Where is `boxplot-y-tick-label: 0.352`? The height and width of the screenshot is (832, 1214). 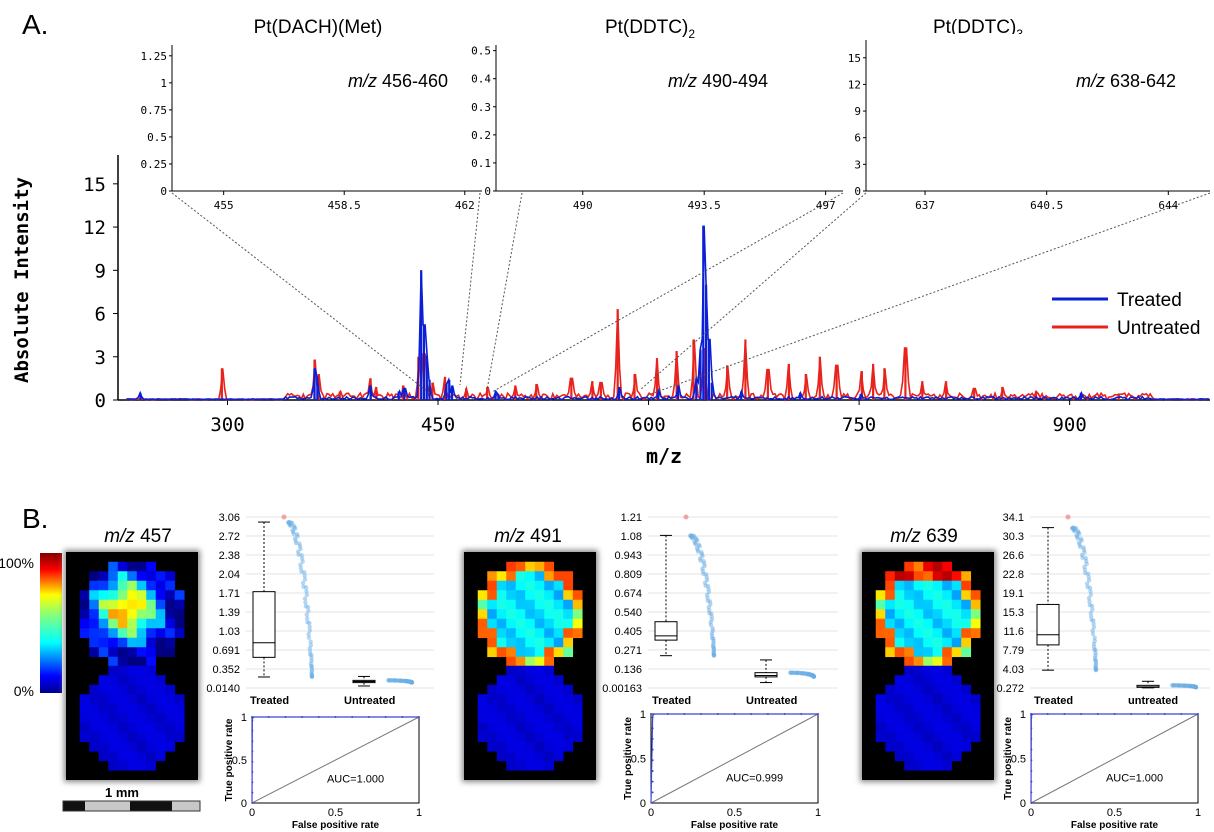
boxplot-y-tick-label: 0.352 is located at coordinates (226, 670).